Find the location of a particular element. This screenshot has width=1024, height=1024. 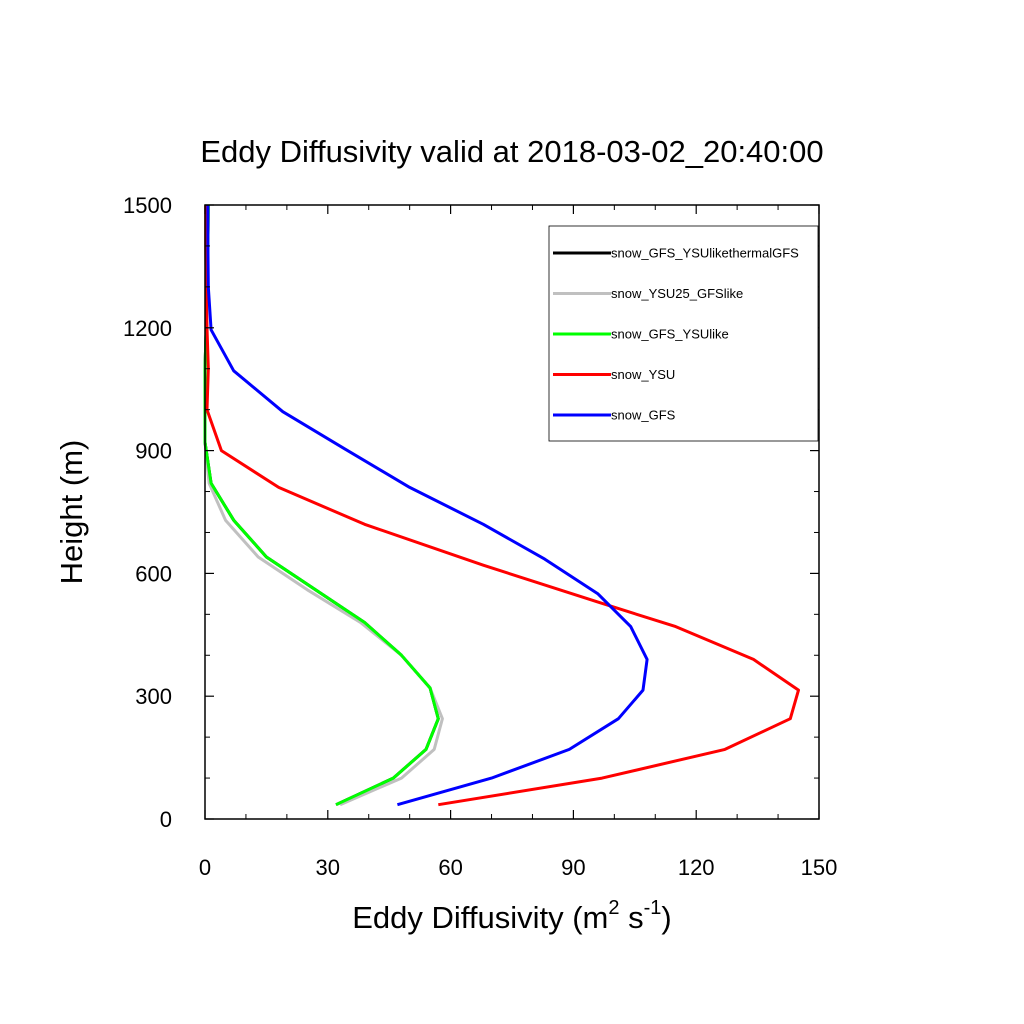

legend-label-3: snow_YSU is located at coordinates (643, 374).